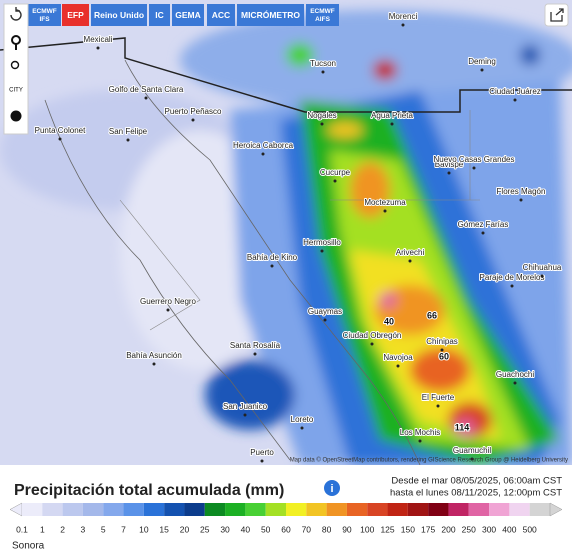  Describe the element at coordinates (410, 252) in the screenshot. I see `city-label: Arivechi` at that location.